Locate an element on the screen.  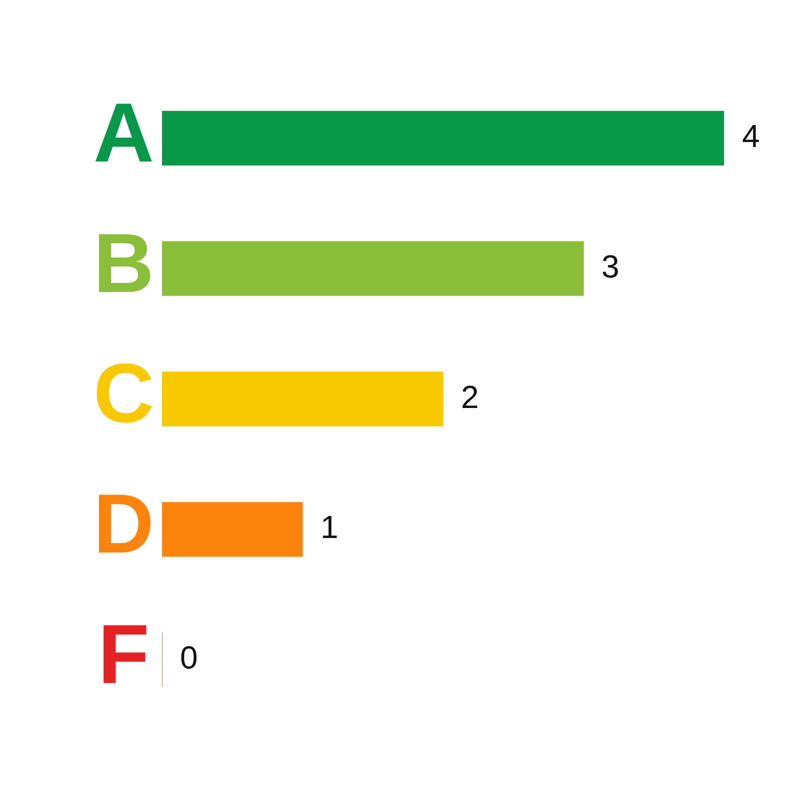
y-tick-label: D is located at coordinates (123, 523).